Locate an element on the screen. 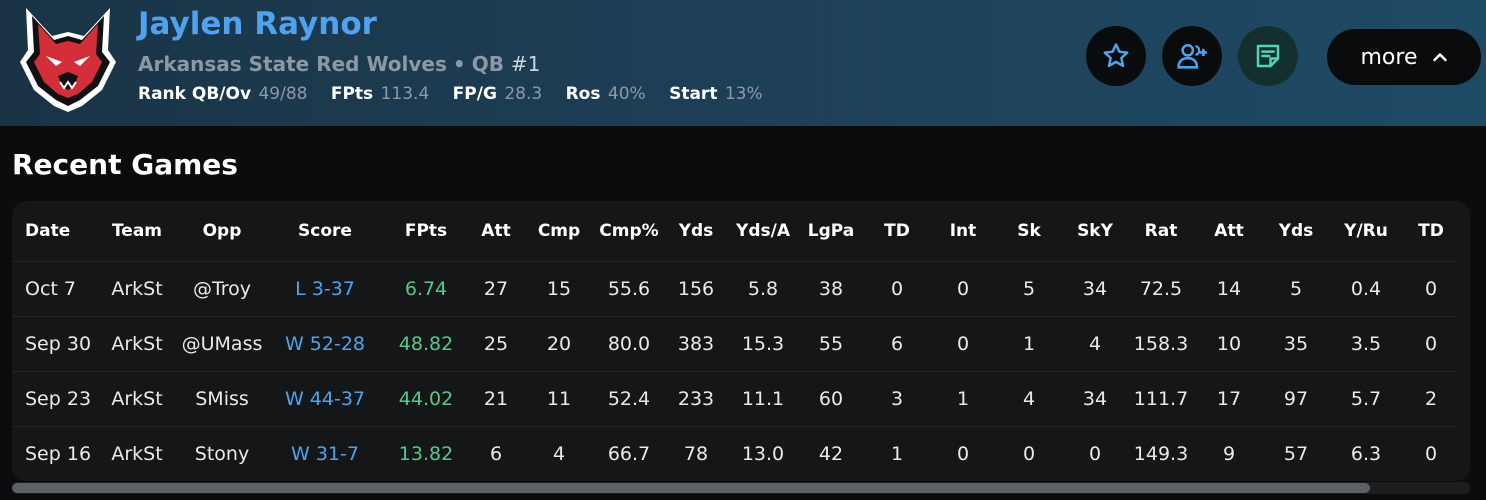  table-cell: Sep 23 is located at coordinates (54, 398).